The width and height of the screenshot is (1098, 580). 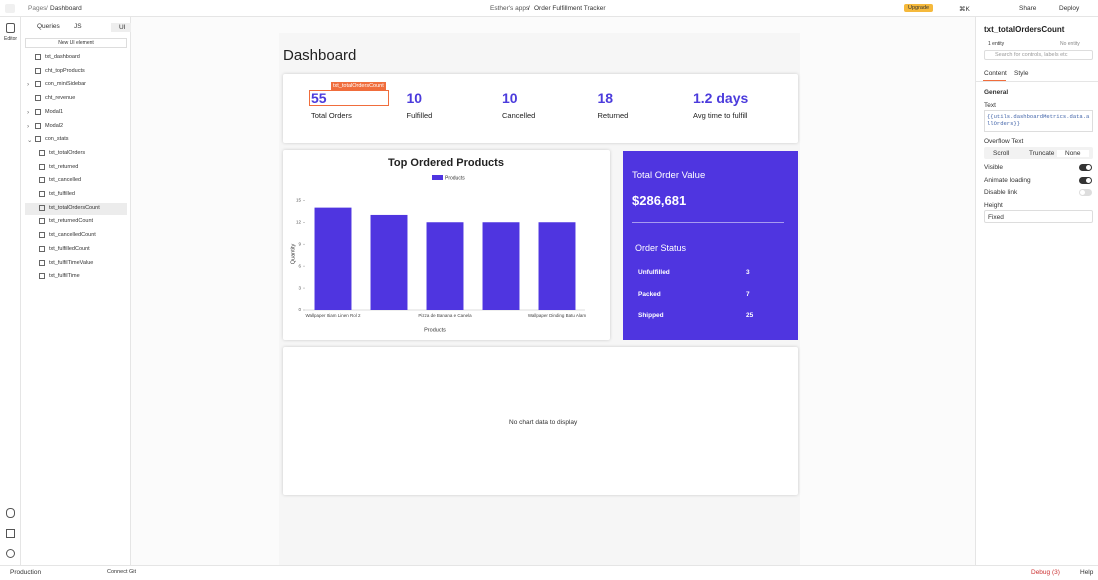 What do you see at coordinates (605, 98) in the screenshot?
I see `stat-value: 18` at bounding box center [605, 98].